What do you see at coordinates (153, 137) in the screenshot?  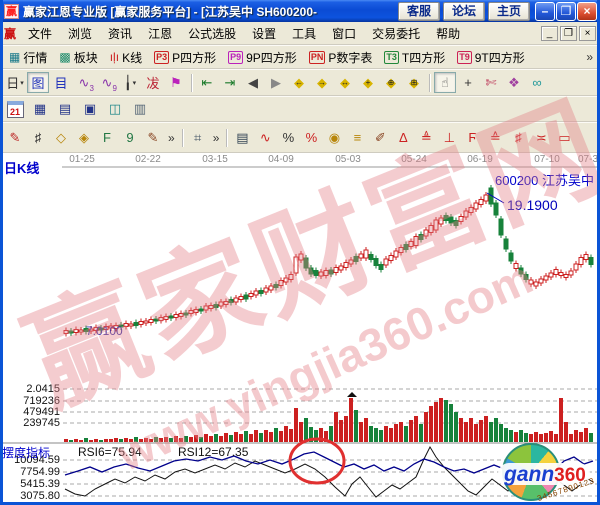 I see `pen-grid-icon: ✎` at bounding box center [153, 137].